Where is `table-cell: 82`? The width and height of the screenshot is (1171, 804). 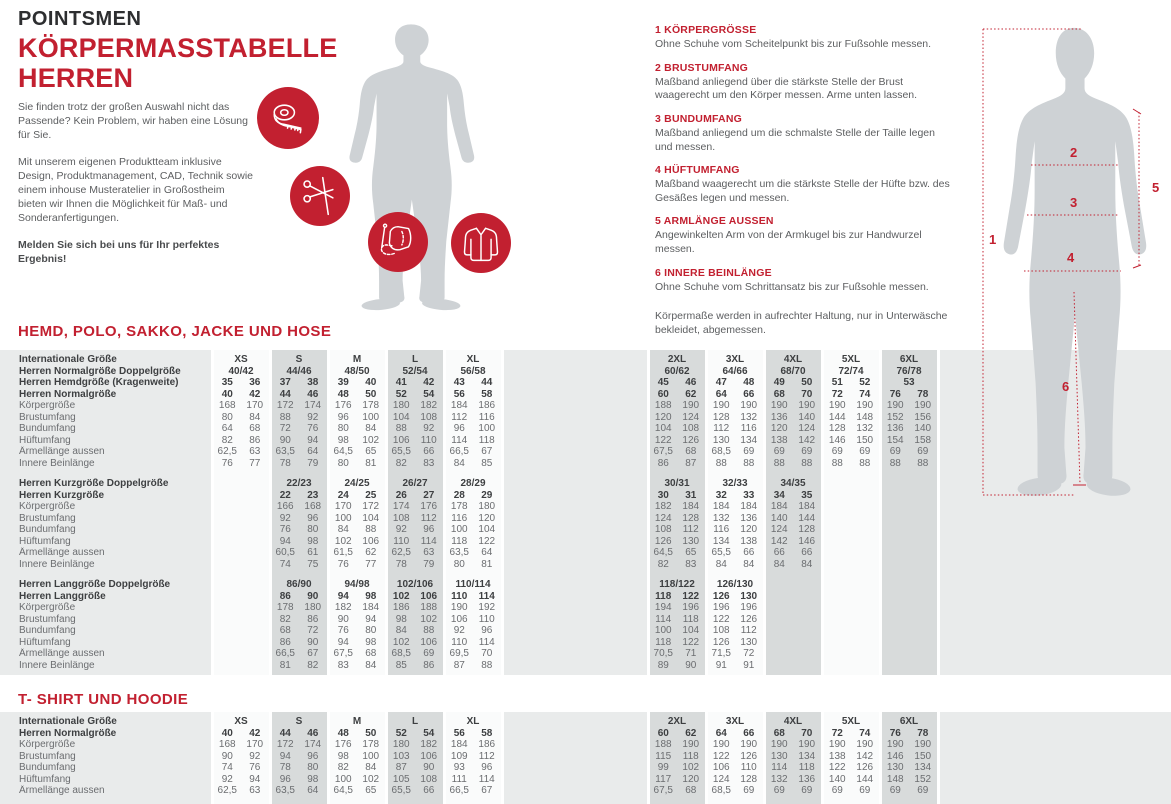 table-cell: 82 is located at coordinates (283, 619).